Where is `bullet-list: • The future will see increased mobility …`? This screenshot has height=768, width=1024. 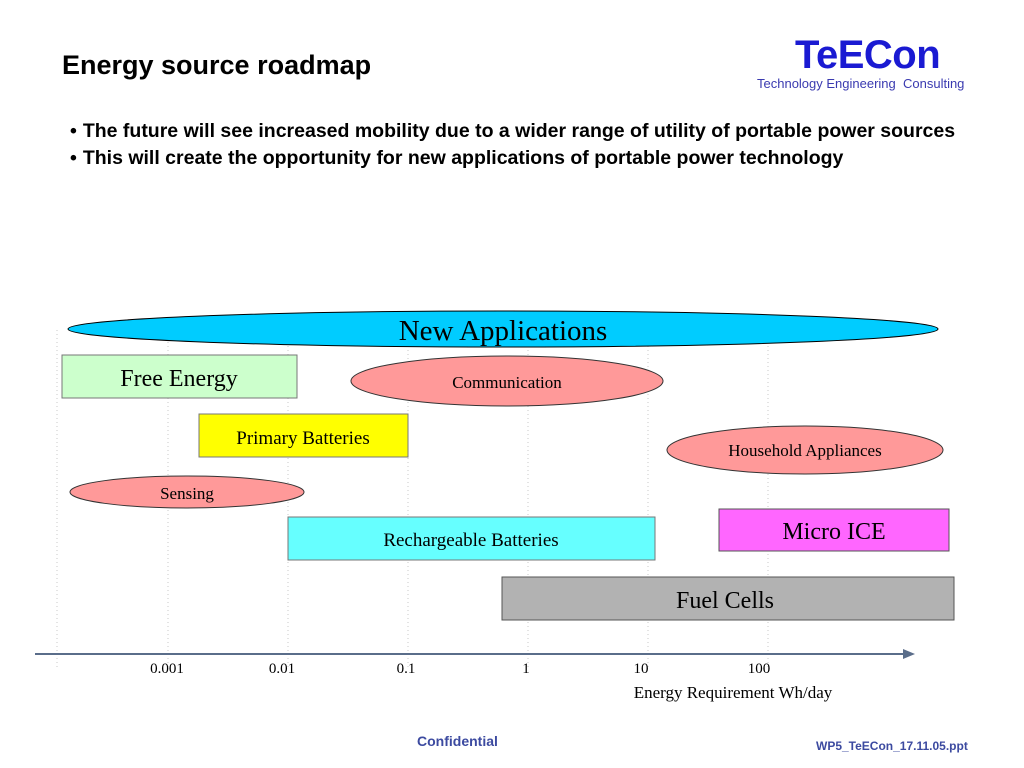
bullet-list: • The future will see increased mobility … is located at coordinates (530, 145).